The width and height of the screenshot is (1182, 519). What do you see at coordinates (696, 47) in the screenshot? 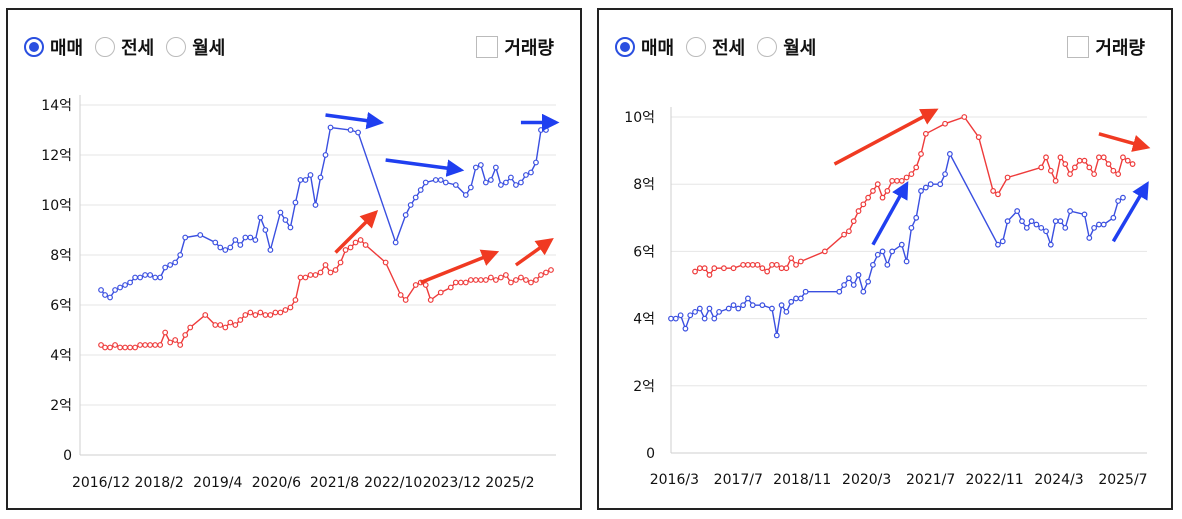
I see `radio-unselected-icon` at bounding box center [696, 47].